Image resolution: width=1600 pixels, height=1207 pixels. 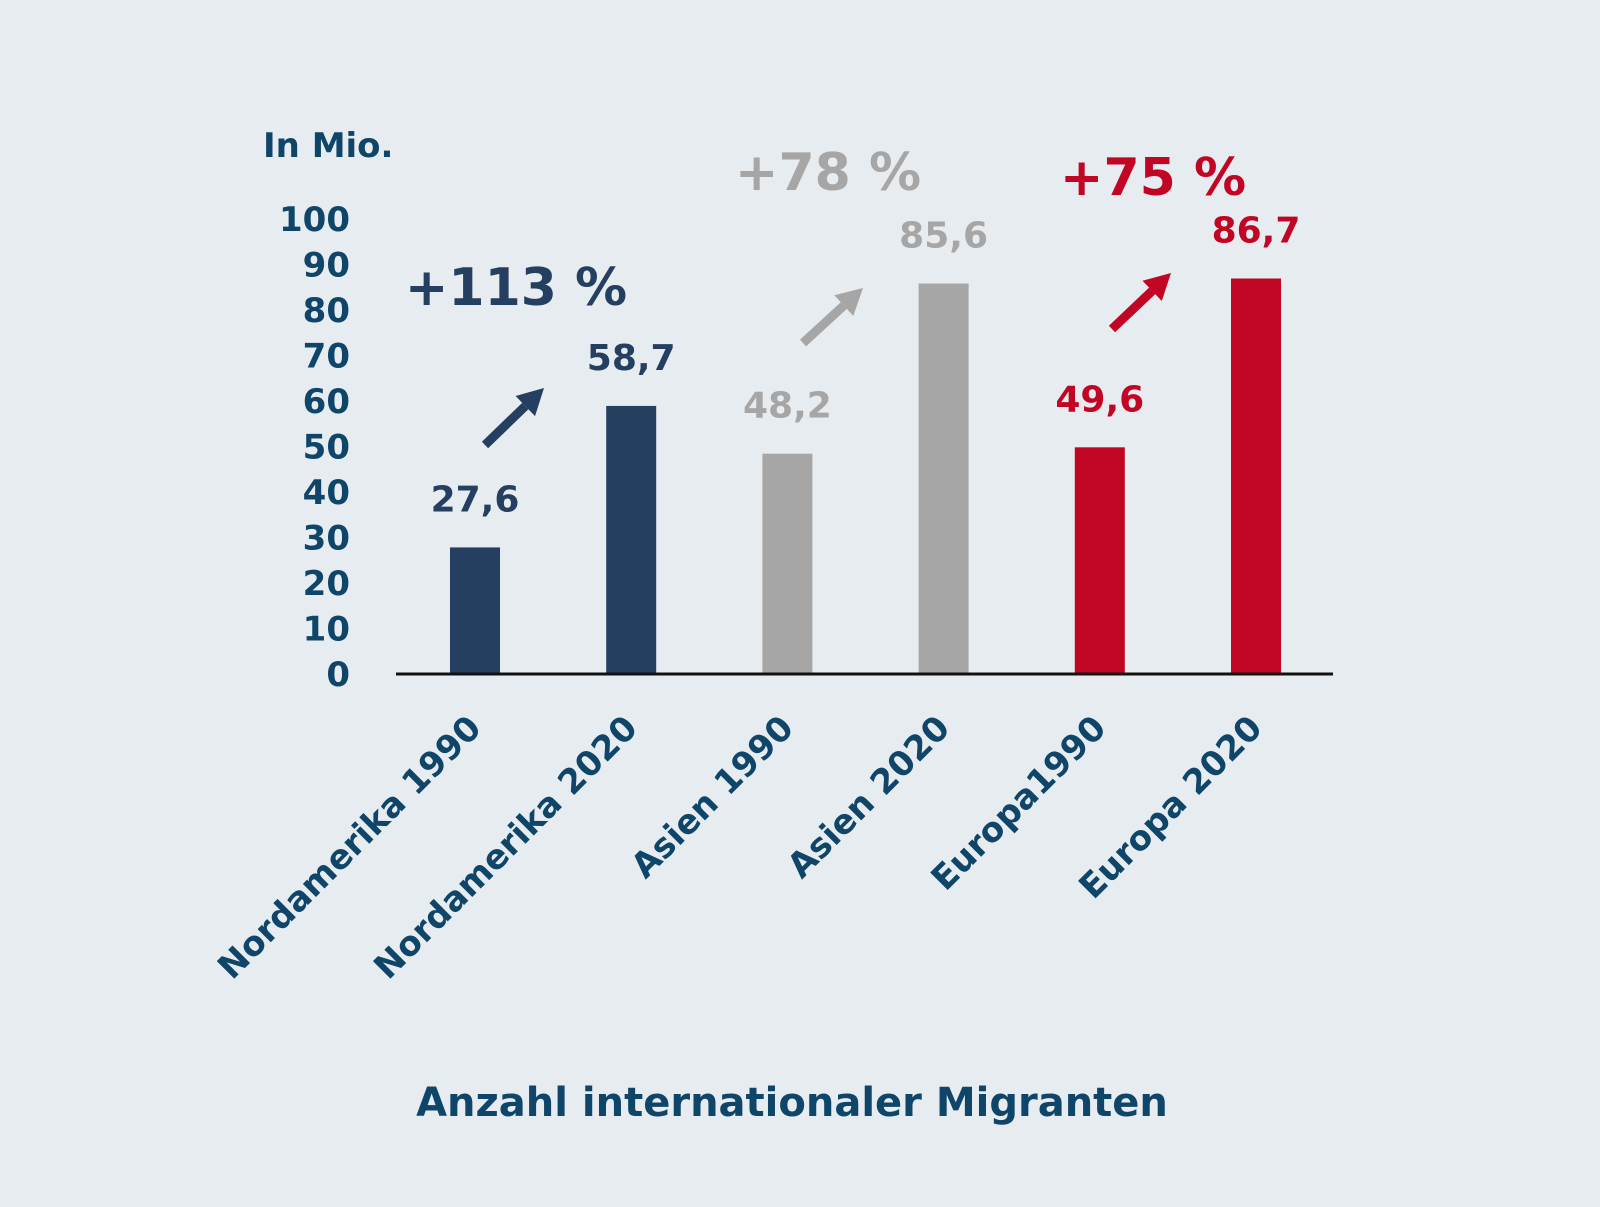 I want to click on y-axis-ticks: 0 10 20 30 40 50 60 70 80 90 100, so click(x=314, y=447).